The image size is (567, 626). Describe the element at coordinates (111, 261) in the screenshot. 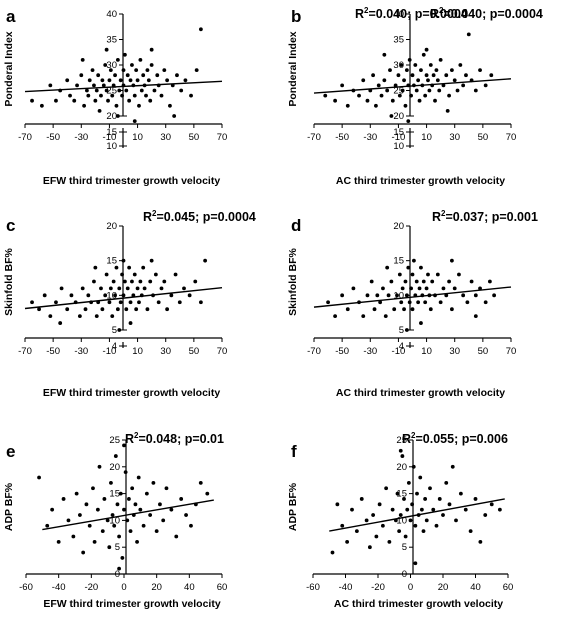

I see `y-tick-label: 15` at that location.